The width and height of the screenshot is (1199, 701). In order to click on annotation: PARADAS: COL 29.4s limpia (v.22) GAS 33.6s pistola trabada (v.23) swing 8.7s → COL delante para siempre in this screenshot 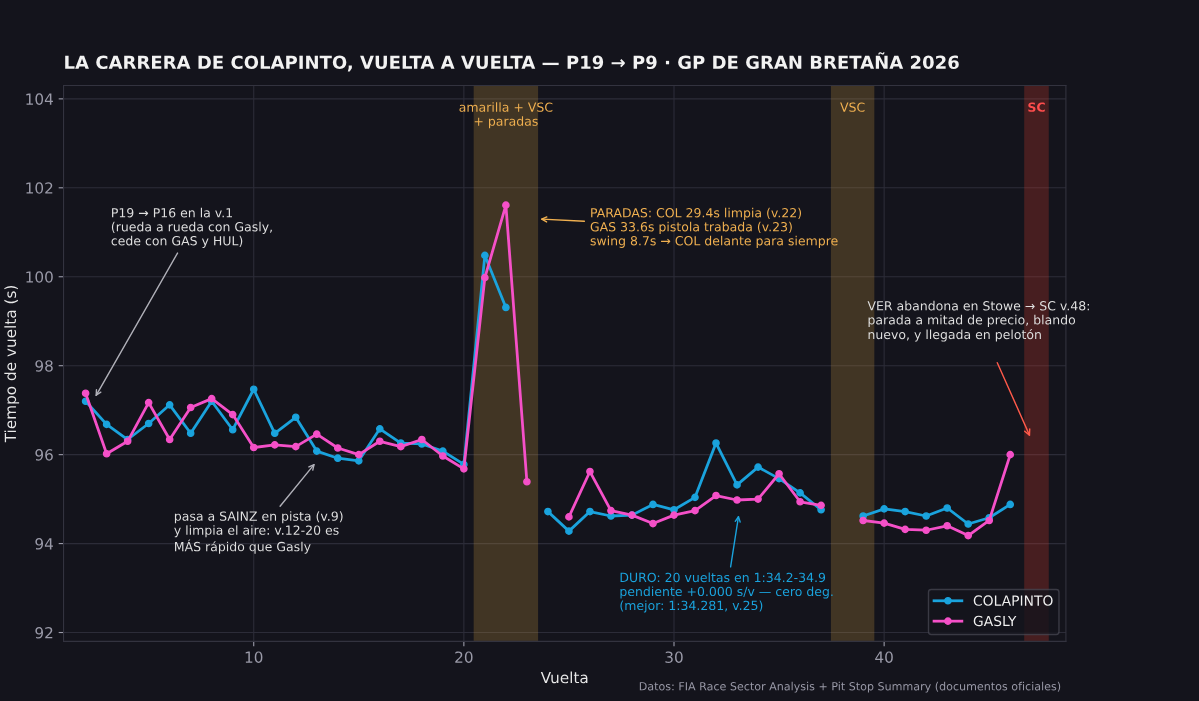, I will do `click(714, 227)`.